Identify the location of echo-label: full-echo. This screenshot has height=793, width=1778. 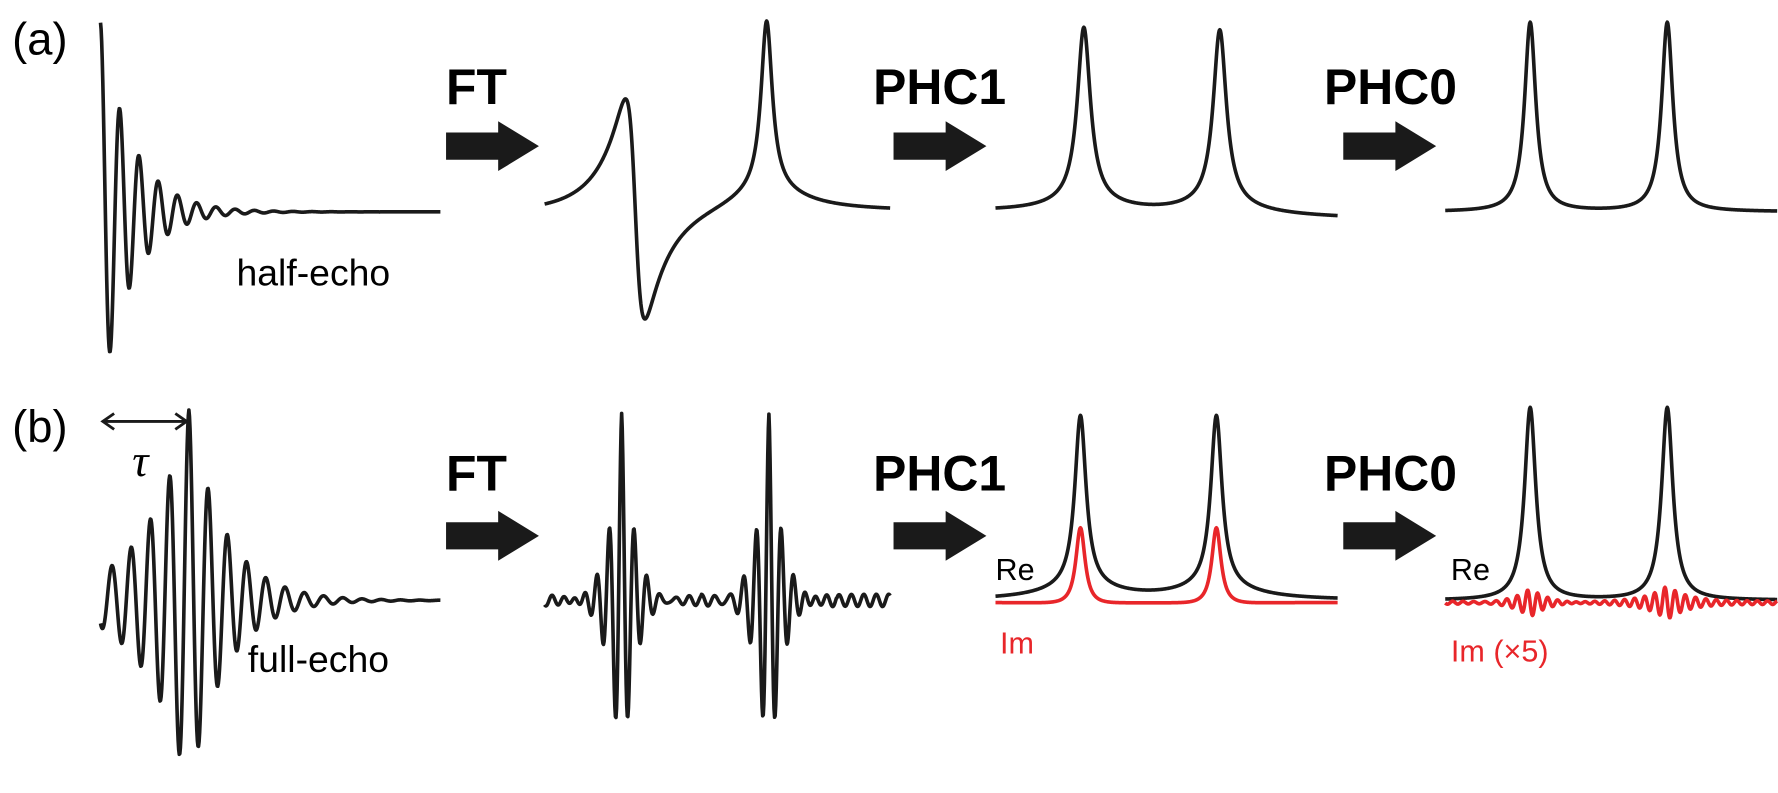
(318, 659).